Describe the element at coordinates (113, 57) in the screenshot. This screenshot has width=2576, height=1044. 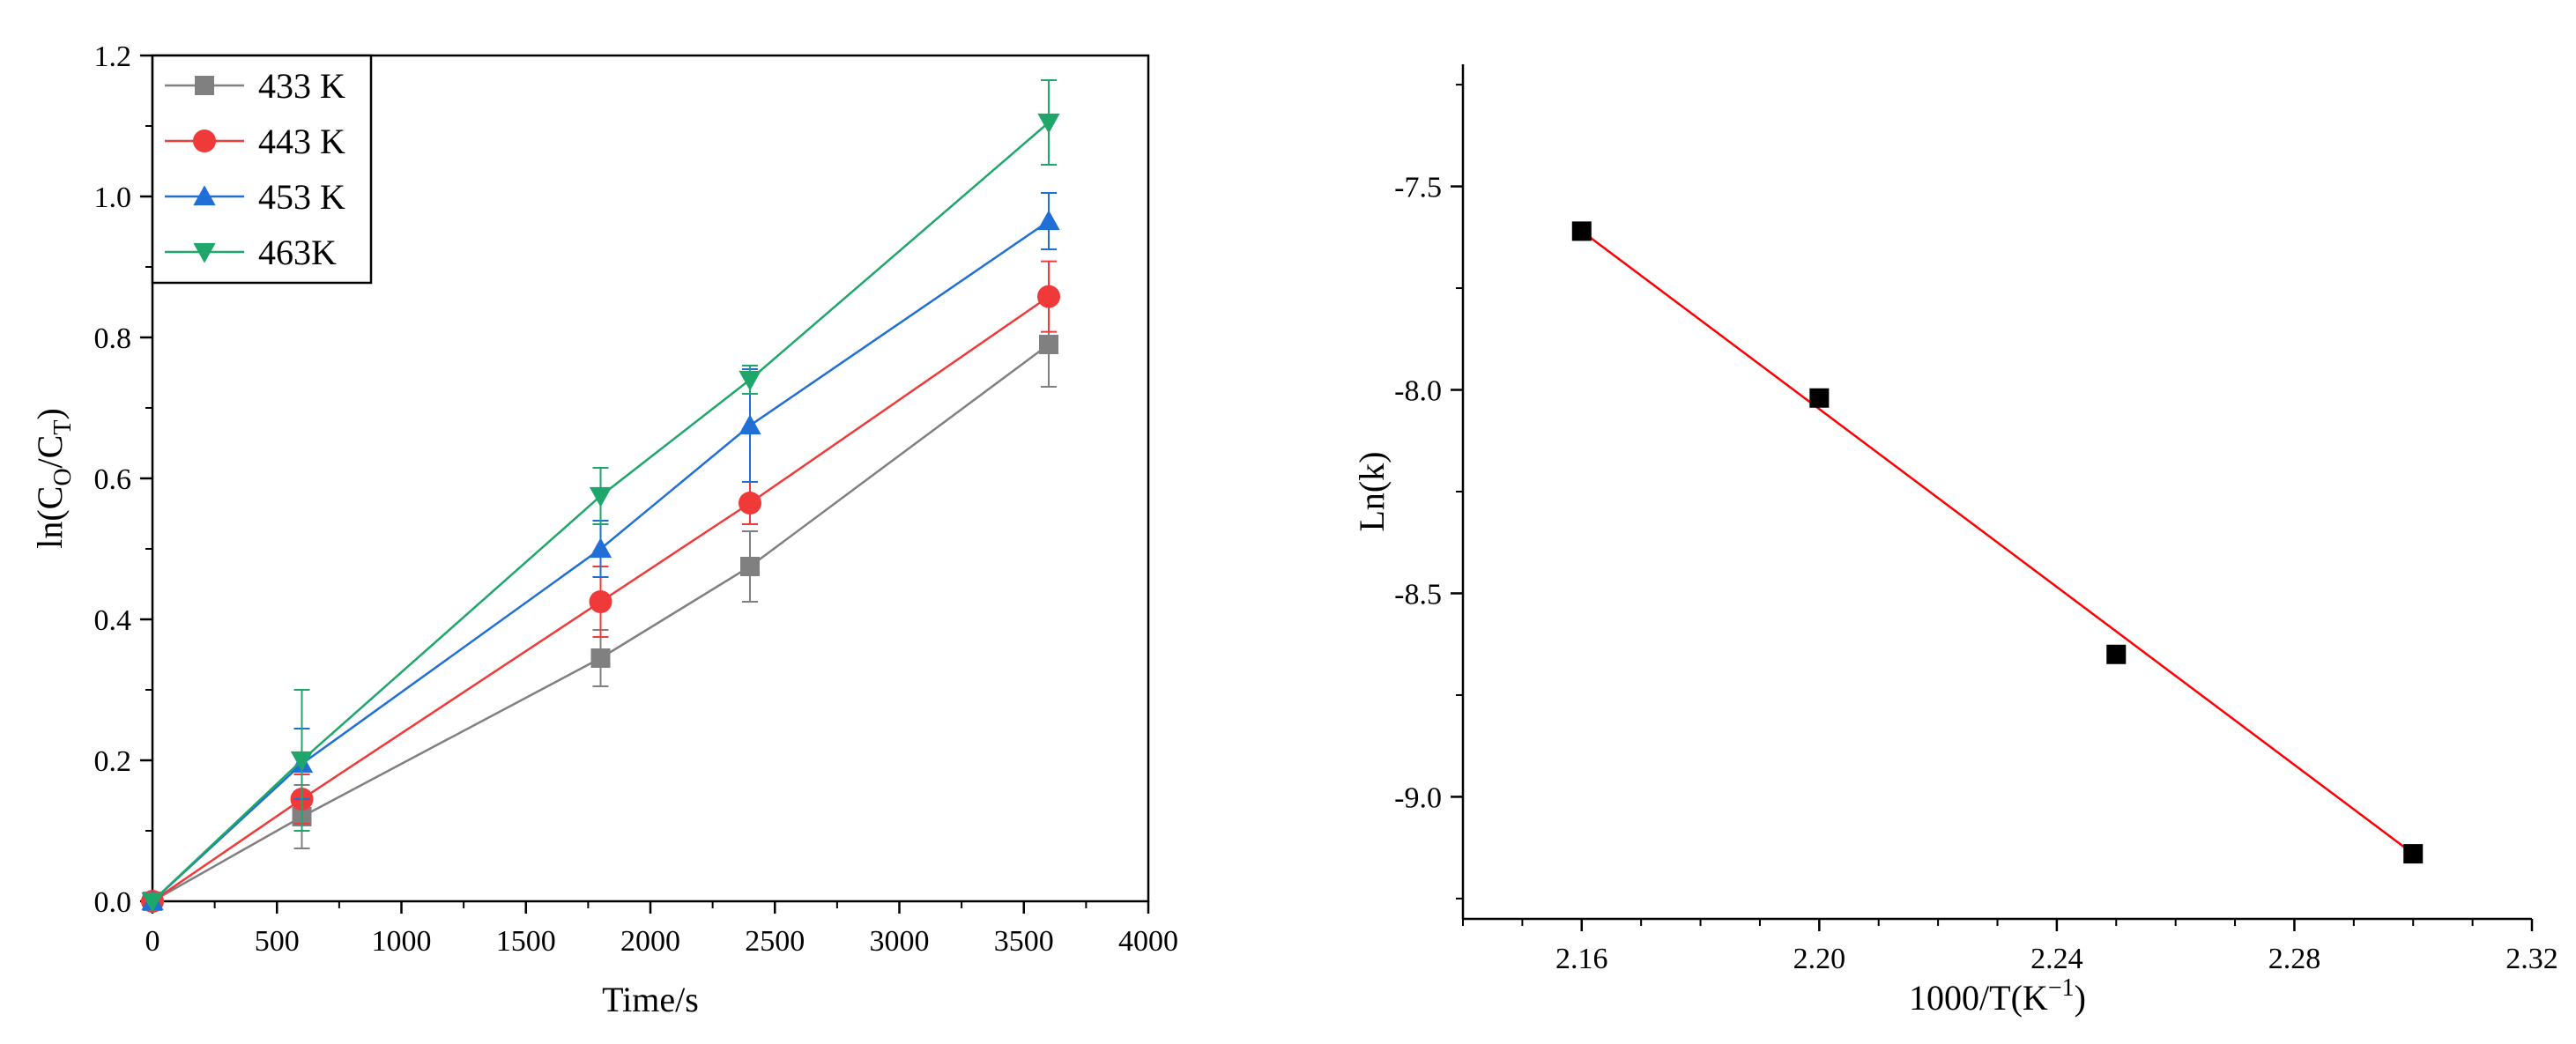
I see `y-tick-label: 1.2` at that location.